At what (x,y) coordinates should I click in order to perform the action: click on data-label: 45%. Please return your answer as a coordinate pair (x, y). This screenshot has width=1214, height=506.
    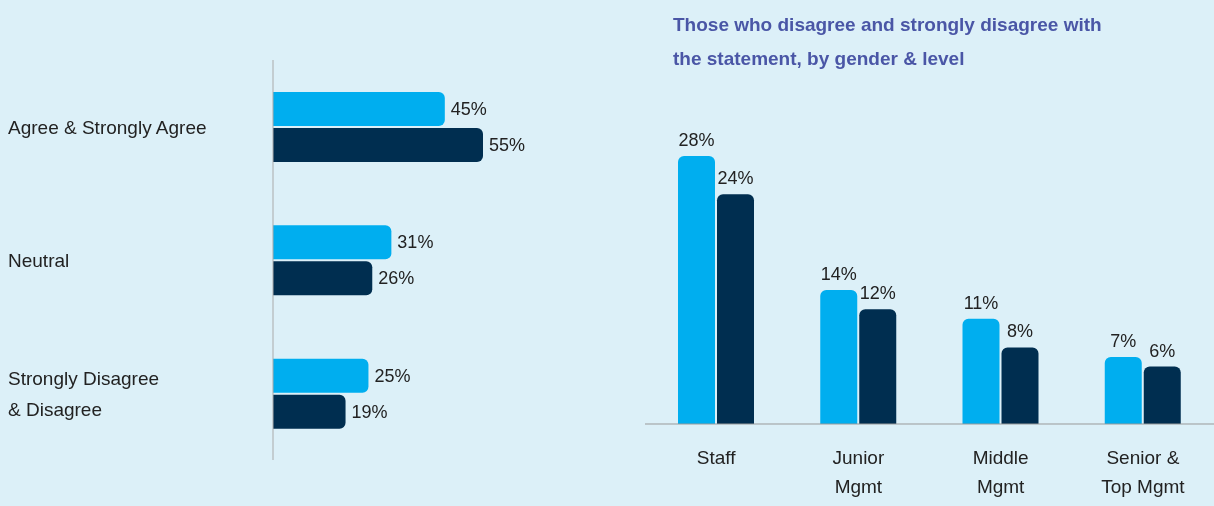
    Looking at the image, I should click on (468, 109).